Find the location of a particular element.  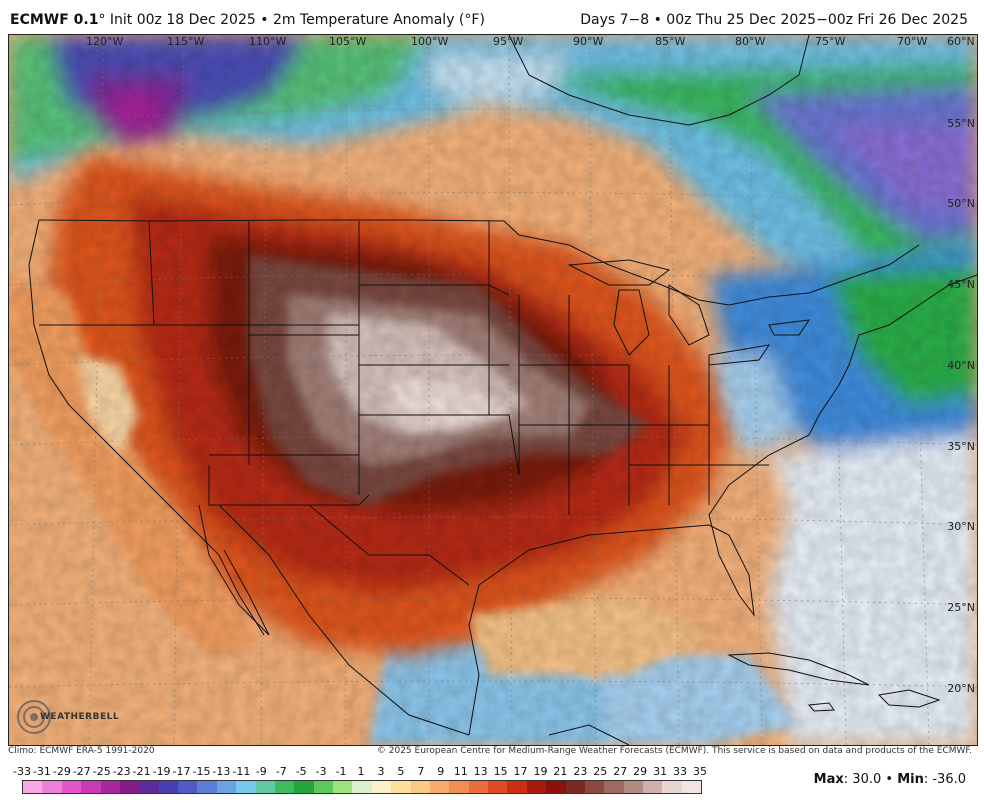

lat-label-35n: 35°N is located at coordinates (961, 446).